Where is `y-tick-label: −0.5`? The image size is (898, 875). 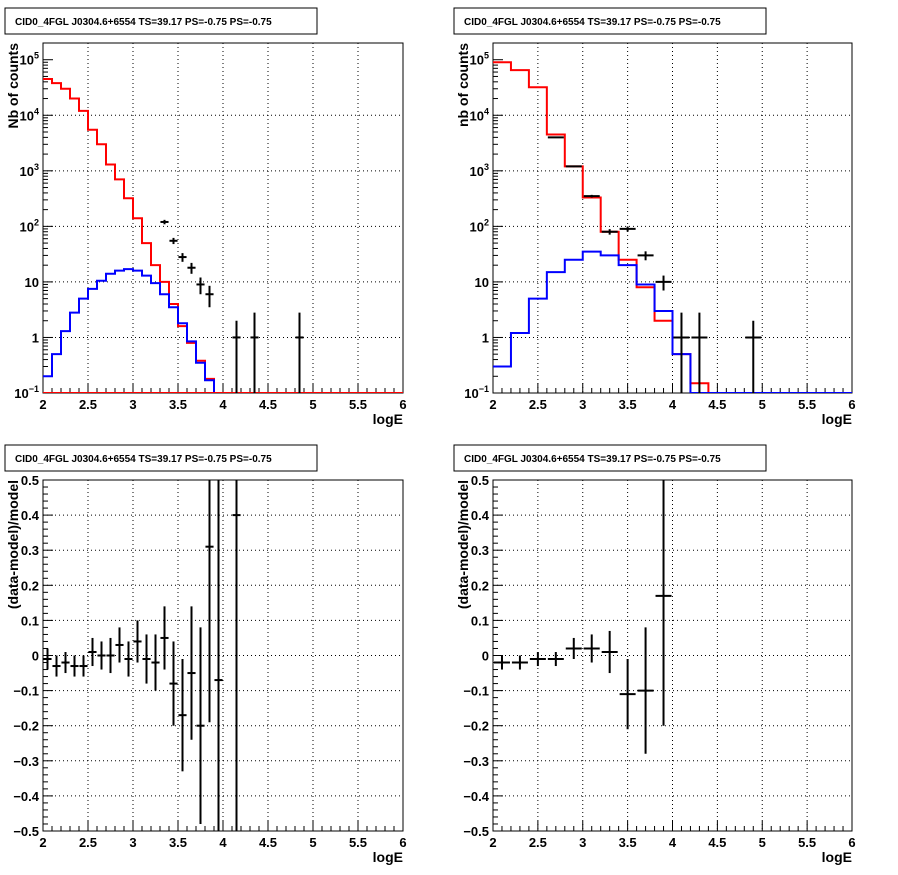 y-tick-label: −0.5 is located at coordinates (476, 831).